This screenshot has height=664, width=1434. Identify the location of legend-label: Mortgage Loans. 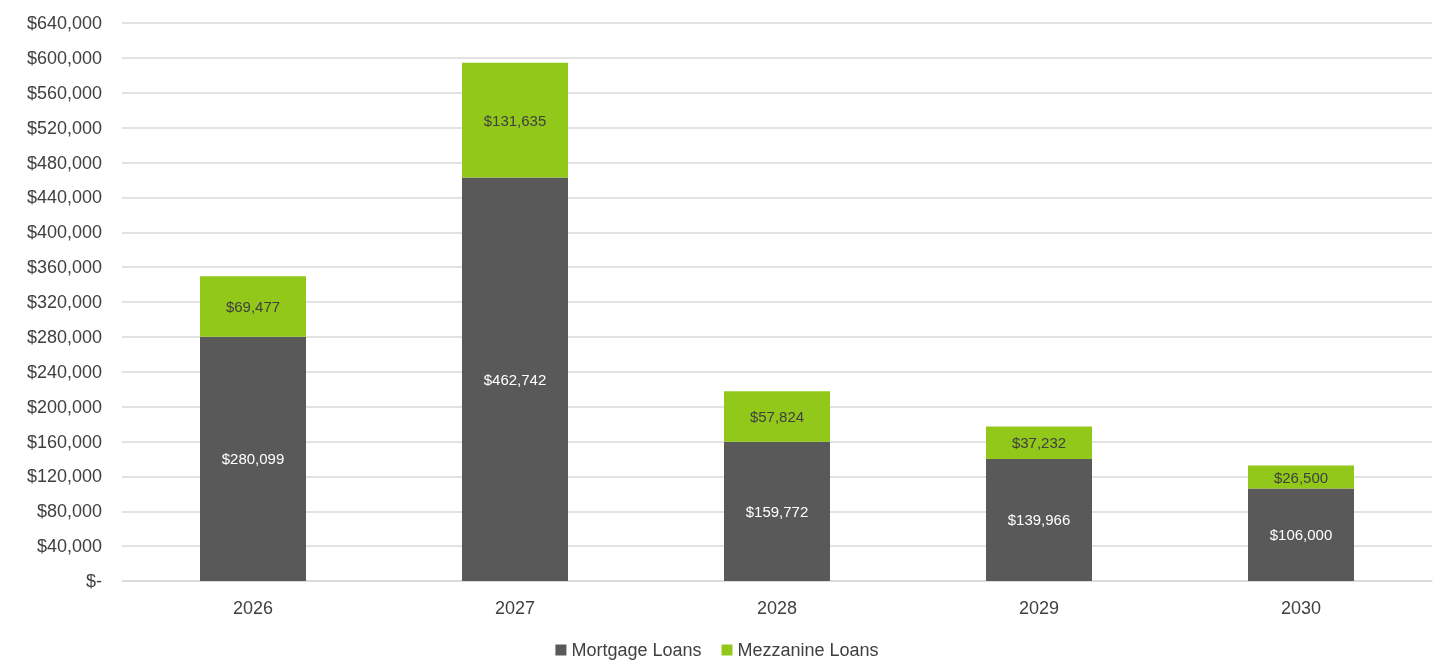
(636, 650).